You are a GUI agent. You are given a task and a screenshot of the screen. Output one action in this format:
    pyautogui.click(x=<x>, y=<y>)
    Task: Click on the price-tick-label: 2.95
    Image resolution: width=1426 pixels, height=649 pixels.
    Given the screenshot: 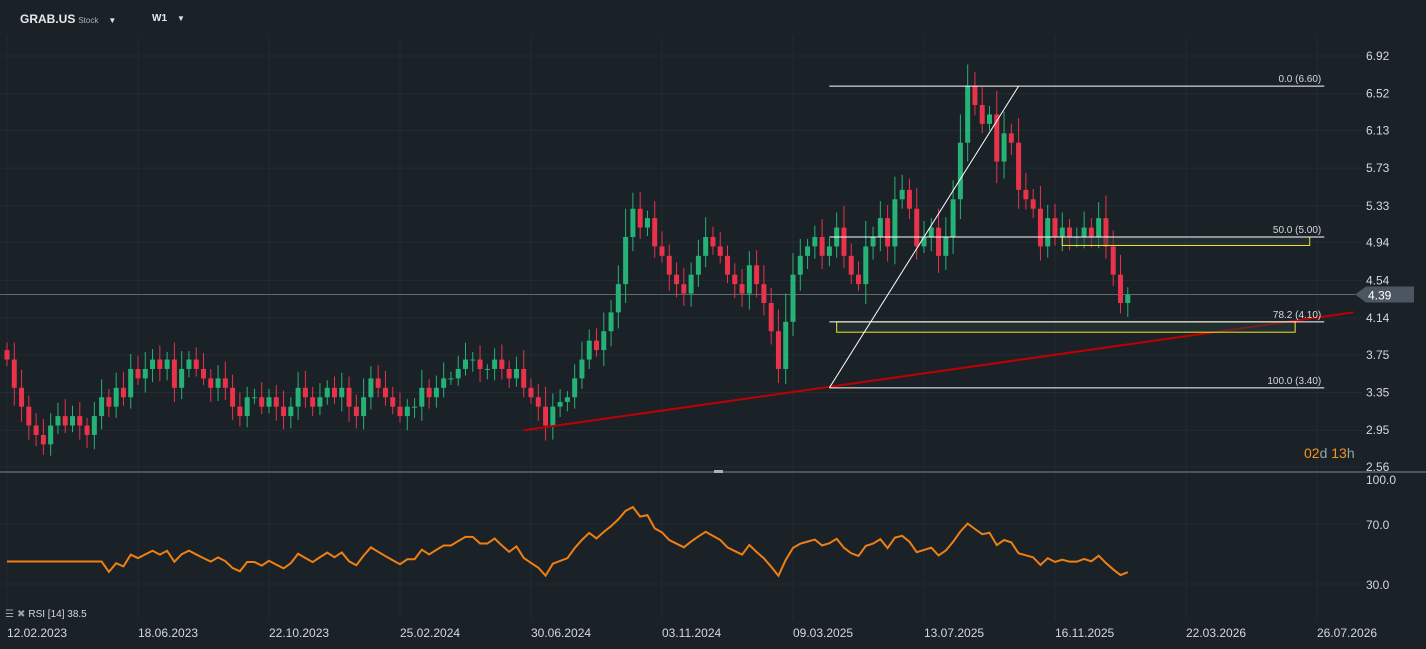 What is the action you would take?
    pyautogui.click(x=1378, y=430)
    